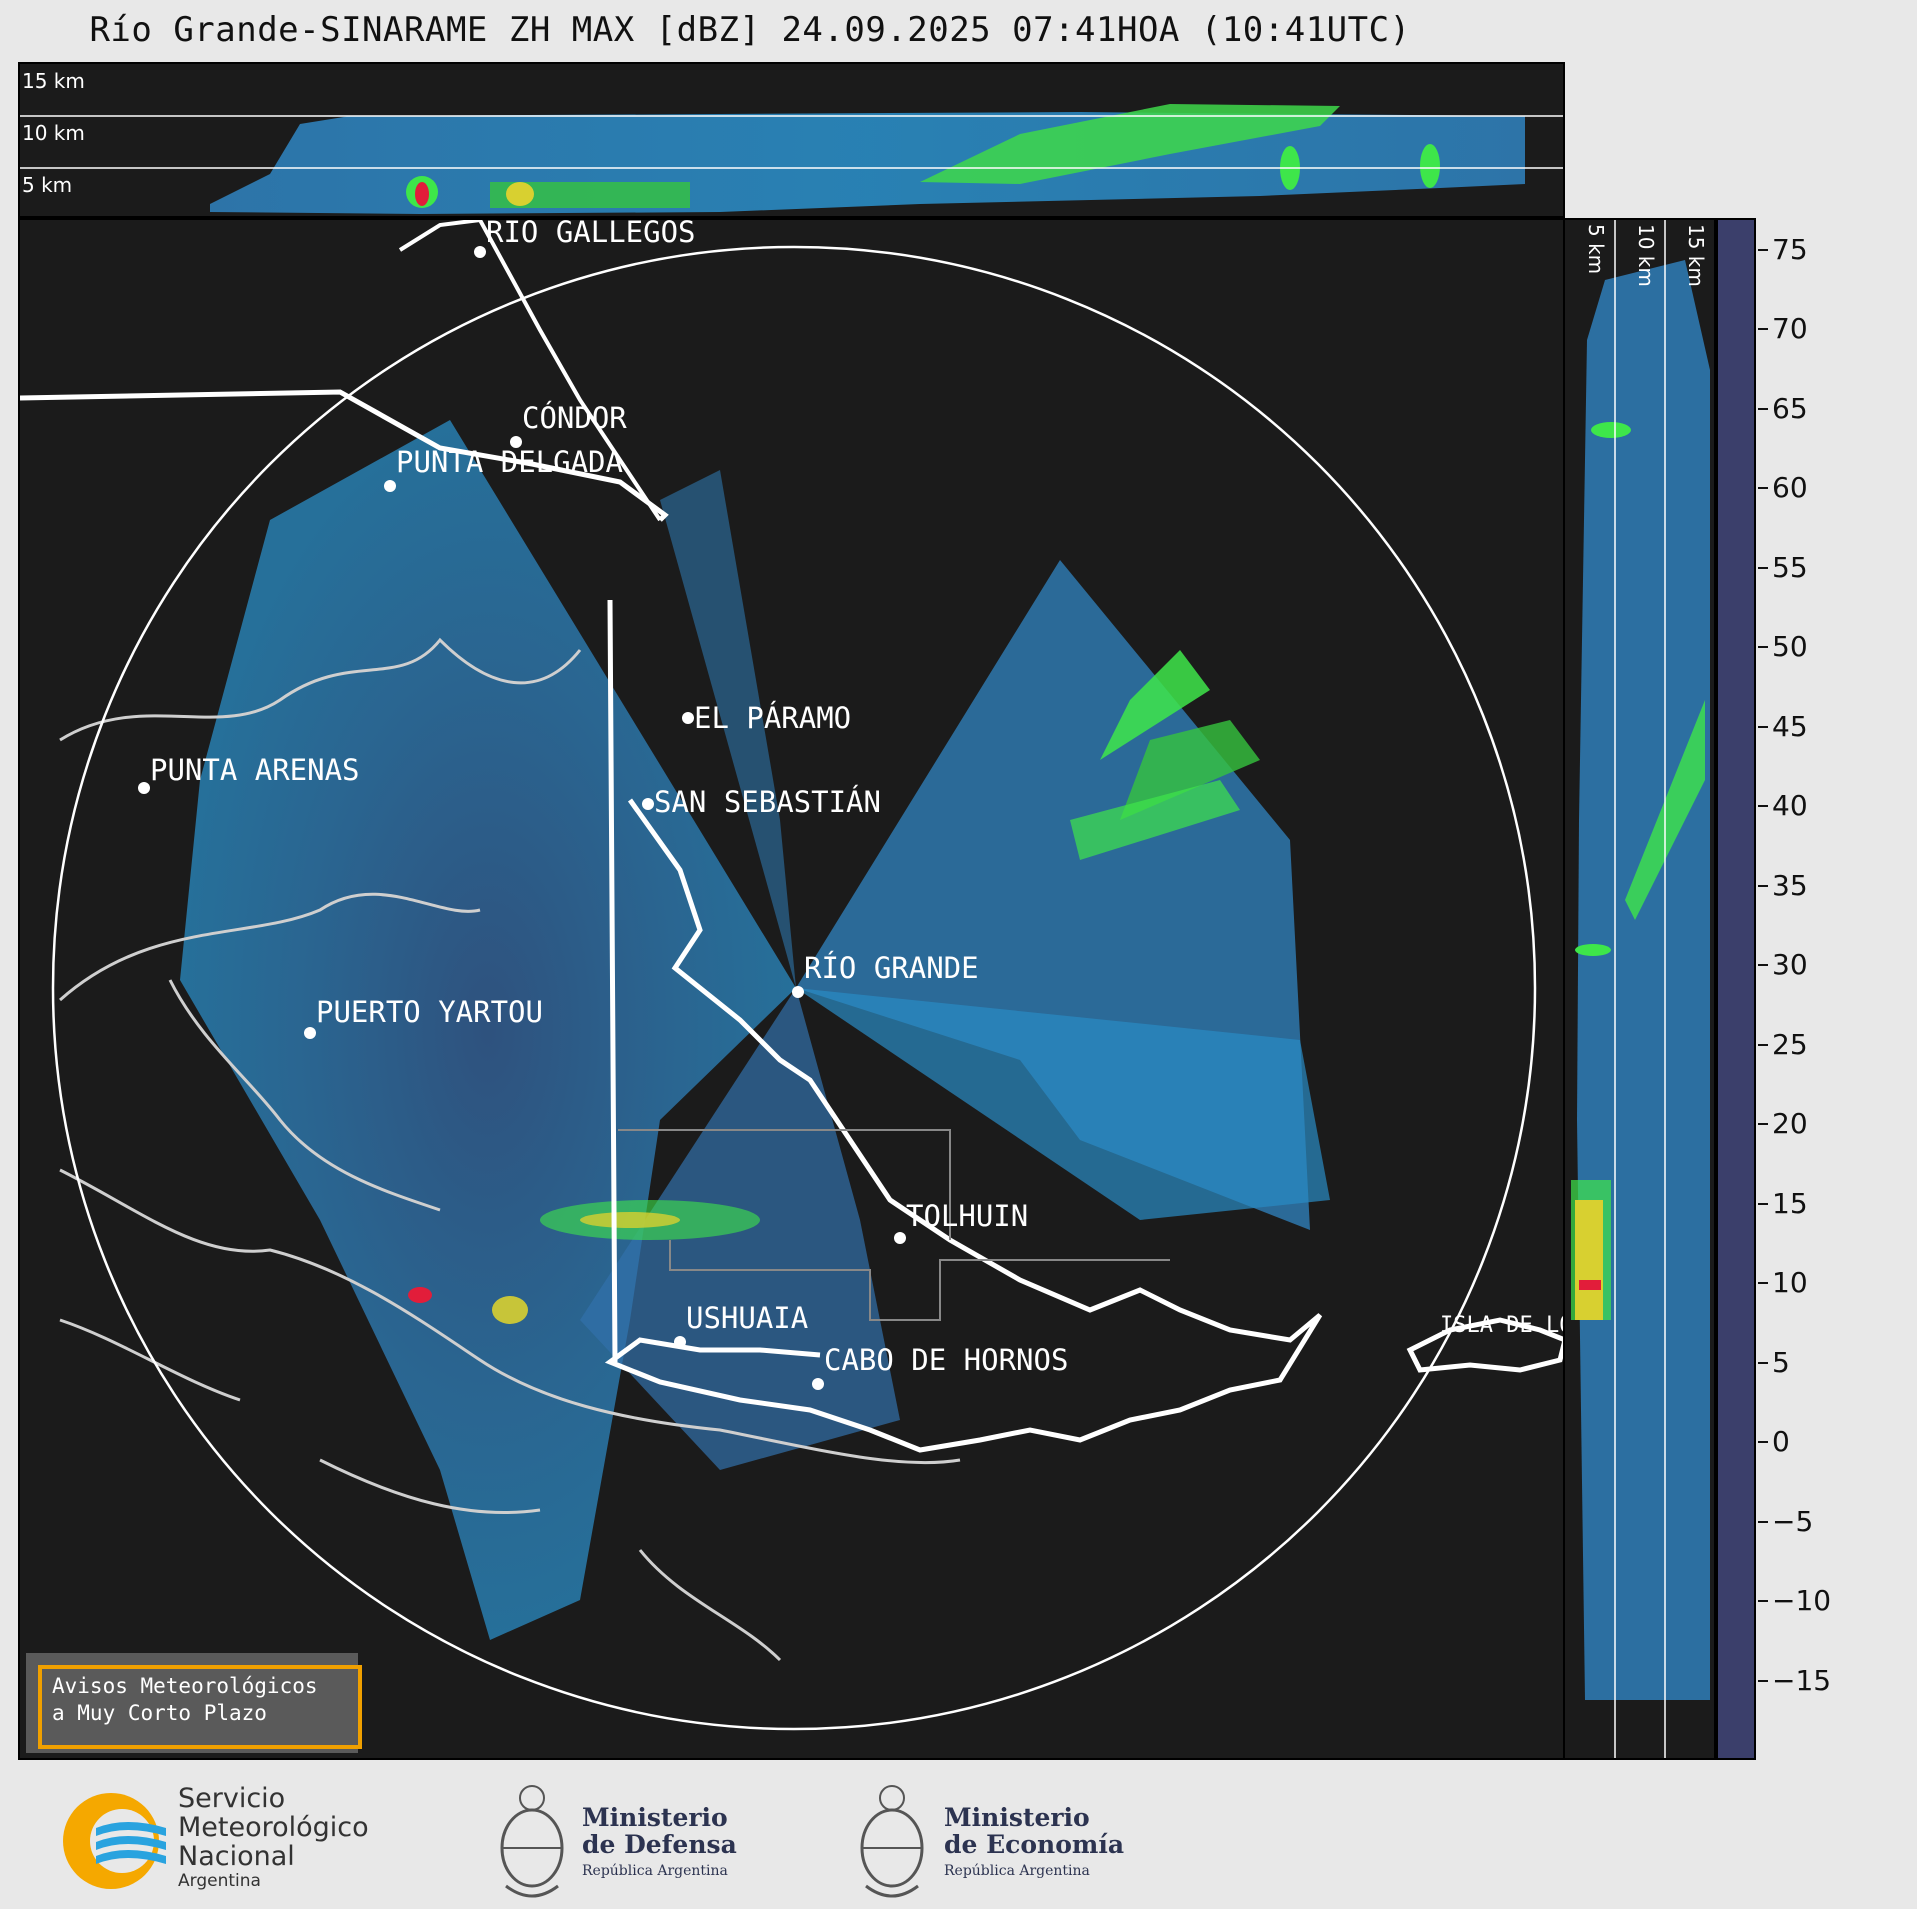 This screenshot has height=1909, width=1917. What do you see at coordinates (967, 1216) in the screenshot?
I see `city-label-tolhuin: TOLHUIN` at bounding box center [967, 1216].